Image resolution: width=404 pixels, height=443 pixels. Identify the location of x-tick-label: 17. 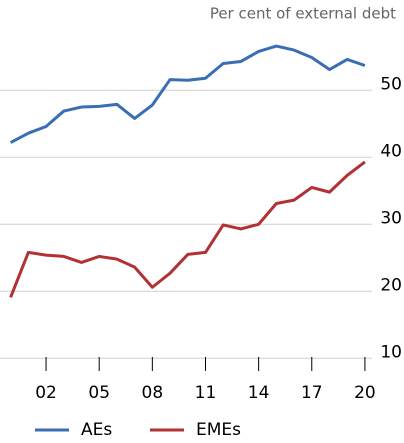
(312, 393).